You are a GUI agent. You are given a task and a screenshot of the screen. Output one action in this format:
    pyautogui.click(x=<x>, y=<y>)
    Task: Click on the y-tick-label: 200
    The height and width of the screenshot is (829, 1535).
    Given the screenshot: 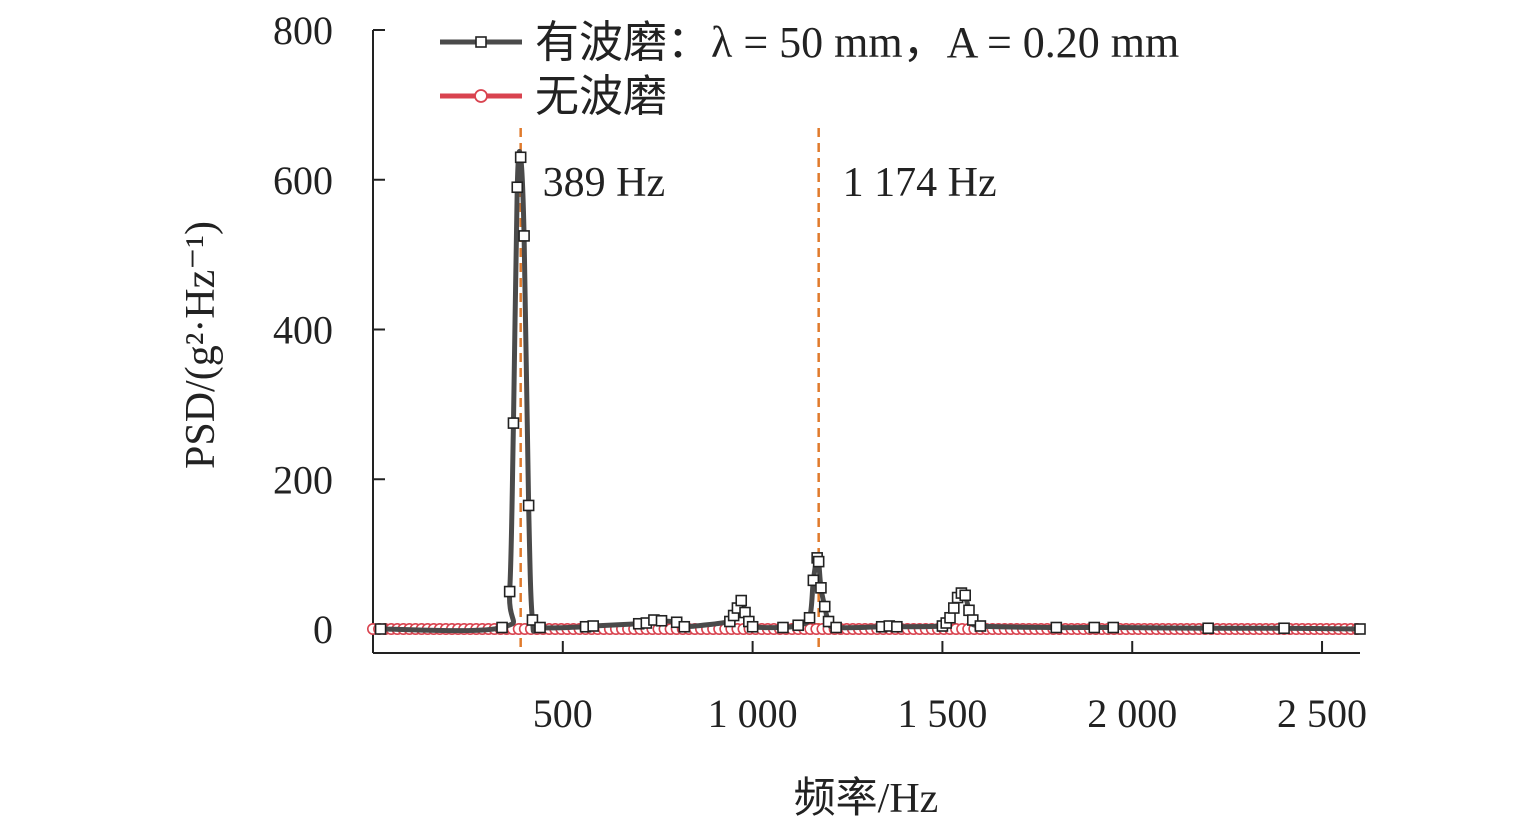 What is the action you would take?
    pyautogui.click(x=303, y=479)
    